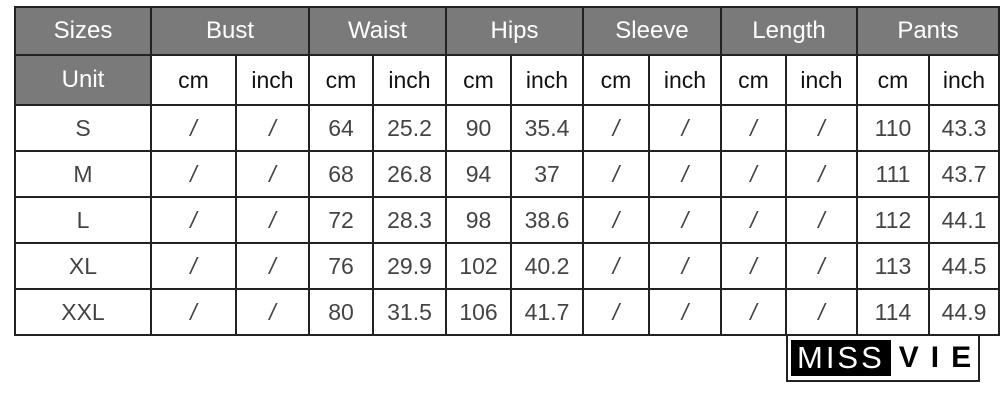 This screenshot has height=408, width=1000. Describe the element at coordinates (377, 31) in the screenshot. I see `header-waist: Waist` at that location.